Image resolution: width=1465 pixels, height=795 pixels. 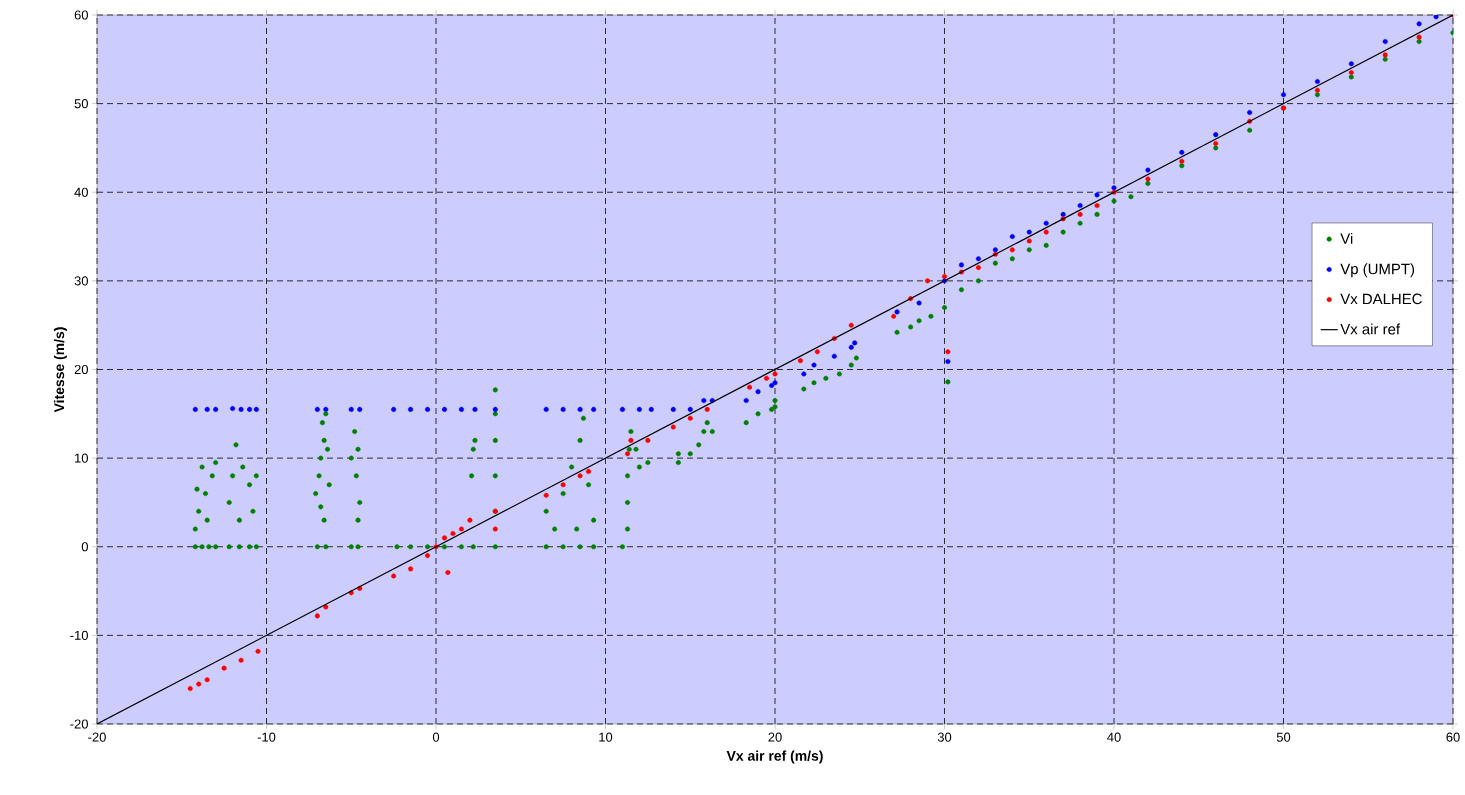 What do you see at coordinates (1381, 299) in the screenshot?
I see `legend-label: Vx DALHEC` at bounding box center [1381, 299].